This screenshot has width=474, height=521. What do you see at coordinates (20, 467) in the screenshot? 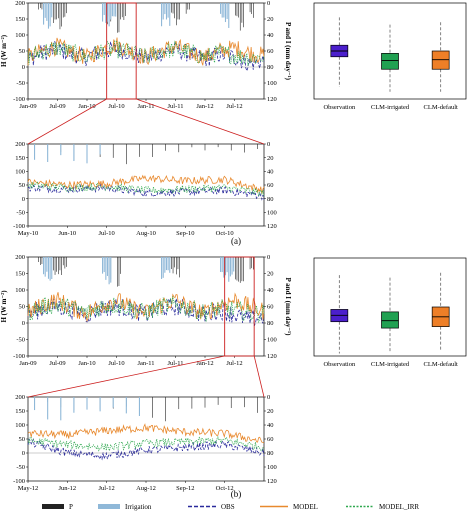
I see `b_zoom-ytick-label: -50` at bounding box center [20, 467].